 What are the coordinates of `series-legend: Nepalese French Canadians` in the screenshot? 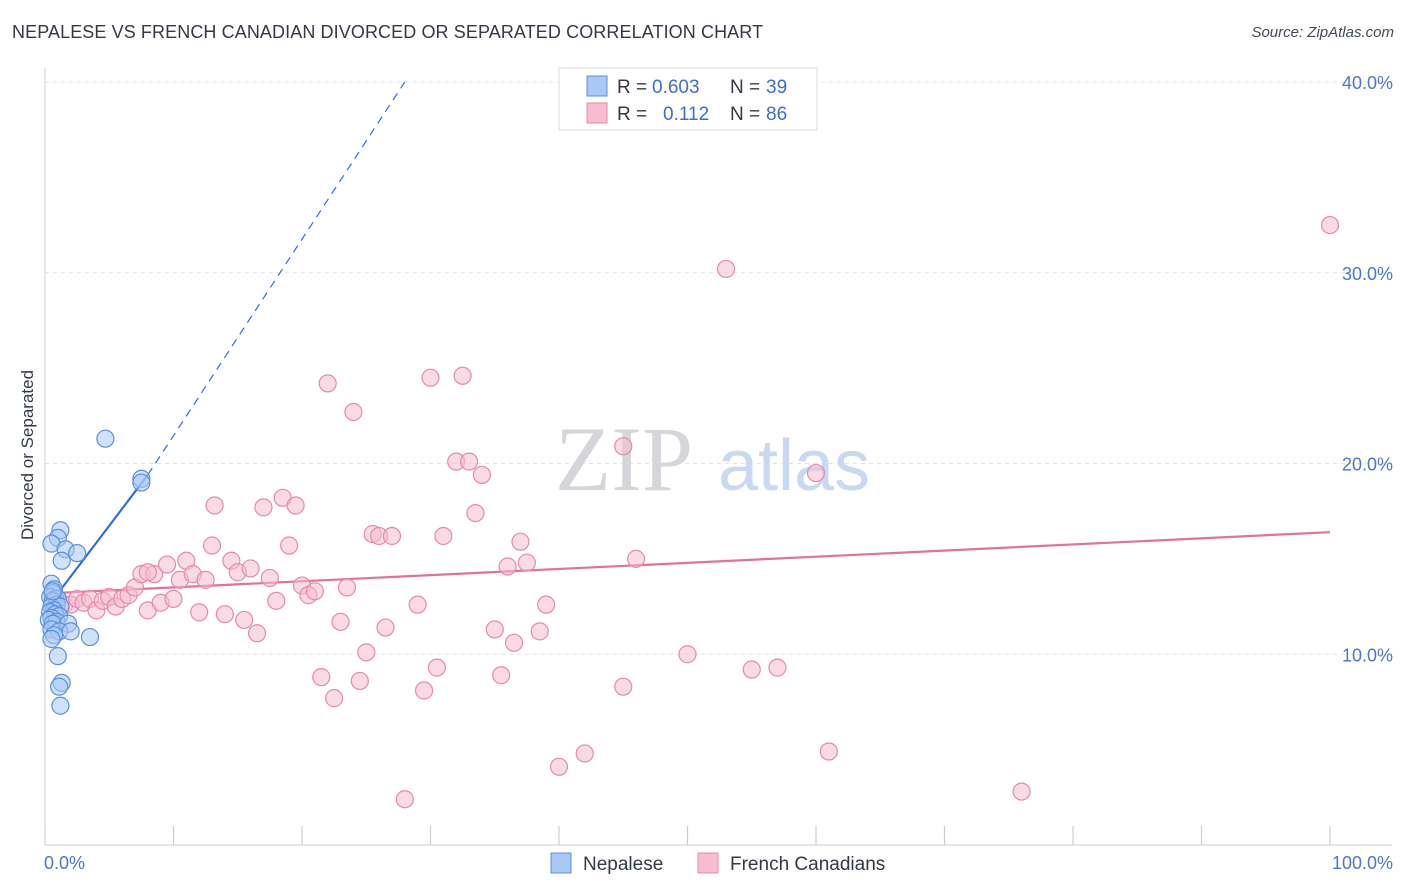 It's located at (717, 863).